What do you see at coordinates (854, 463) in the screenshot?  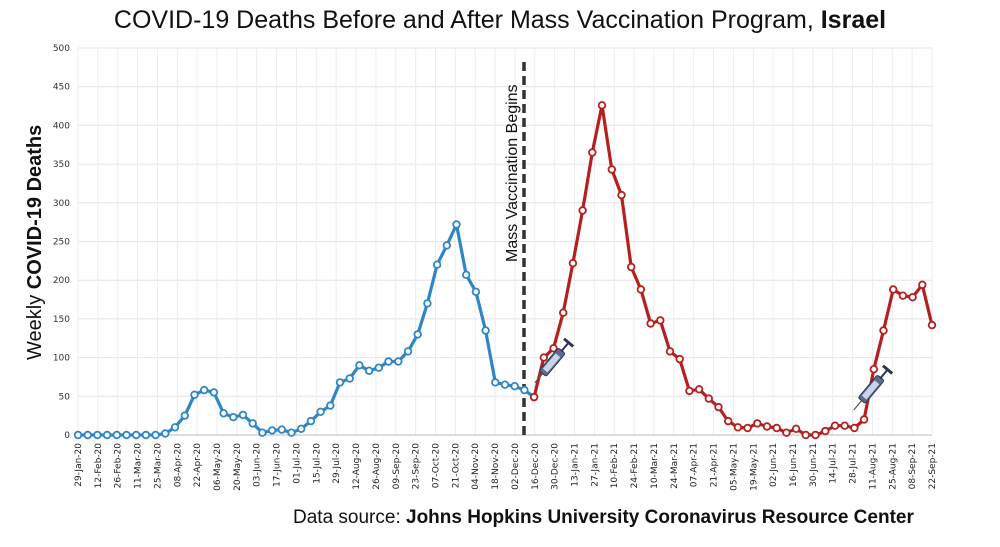 I see `x-tick-label: 28-Jul-21` at bounding box center [854, 463].